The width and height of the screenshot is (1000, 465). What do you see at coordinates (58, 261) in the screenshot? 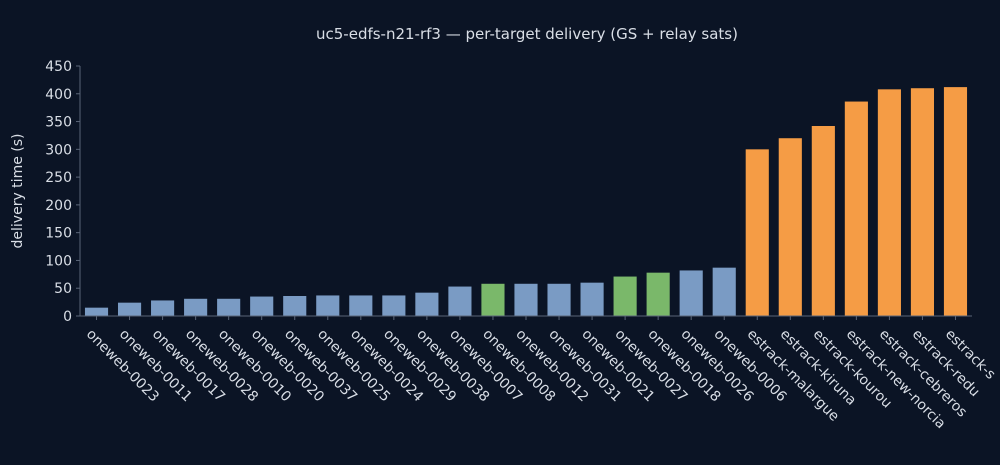
I see `y-tick-label: 100` at bounding box center [58, 261].